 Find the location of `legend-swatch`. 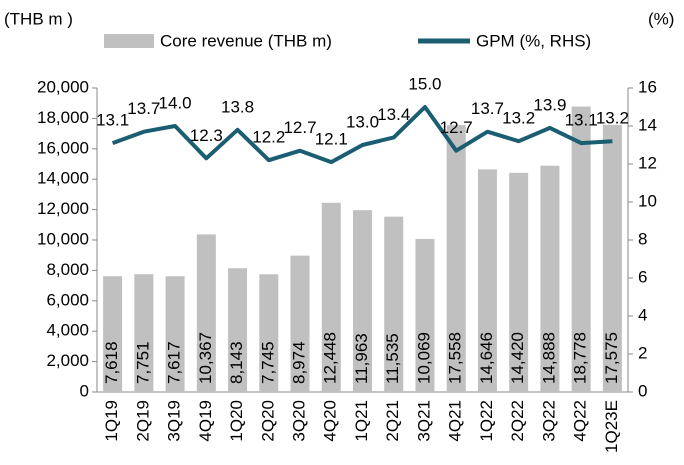

legend-swatch is located at coordinates (129, 41).